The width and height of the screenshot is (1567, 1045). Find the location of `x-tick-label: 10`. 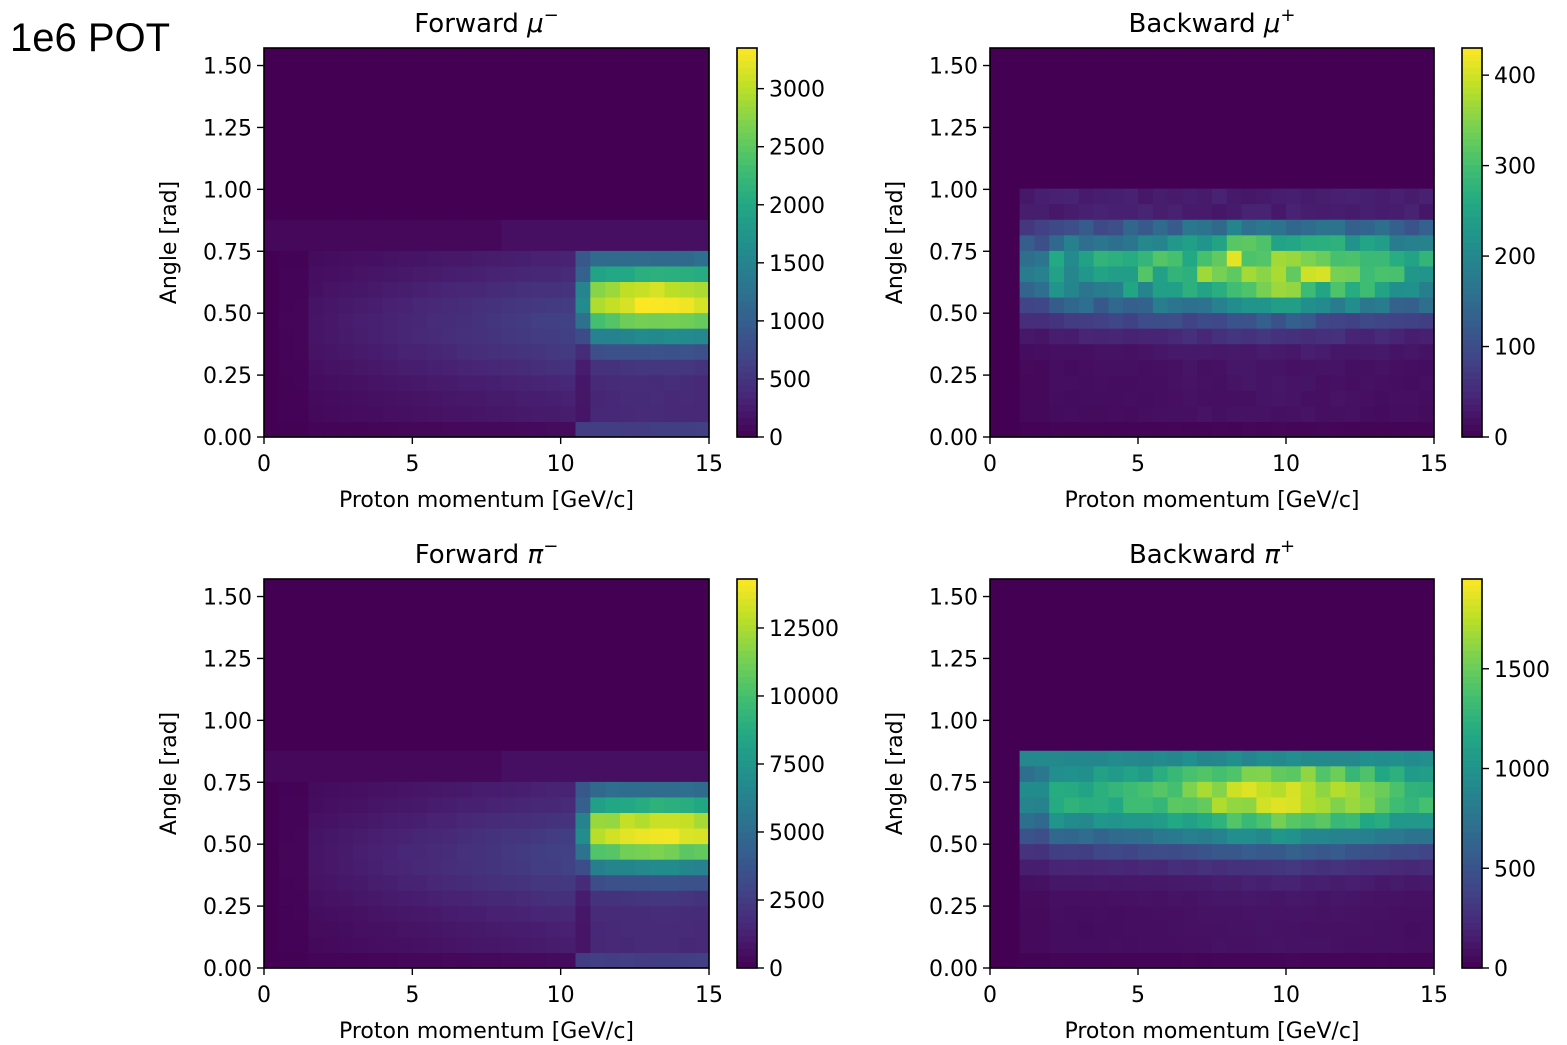

x-tick-label: 10 is located at coordinates (561, 995).